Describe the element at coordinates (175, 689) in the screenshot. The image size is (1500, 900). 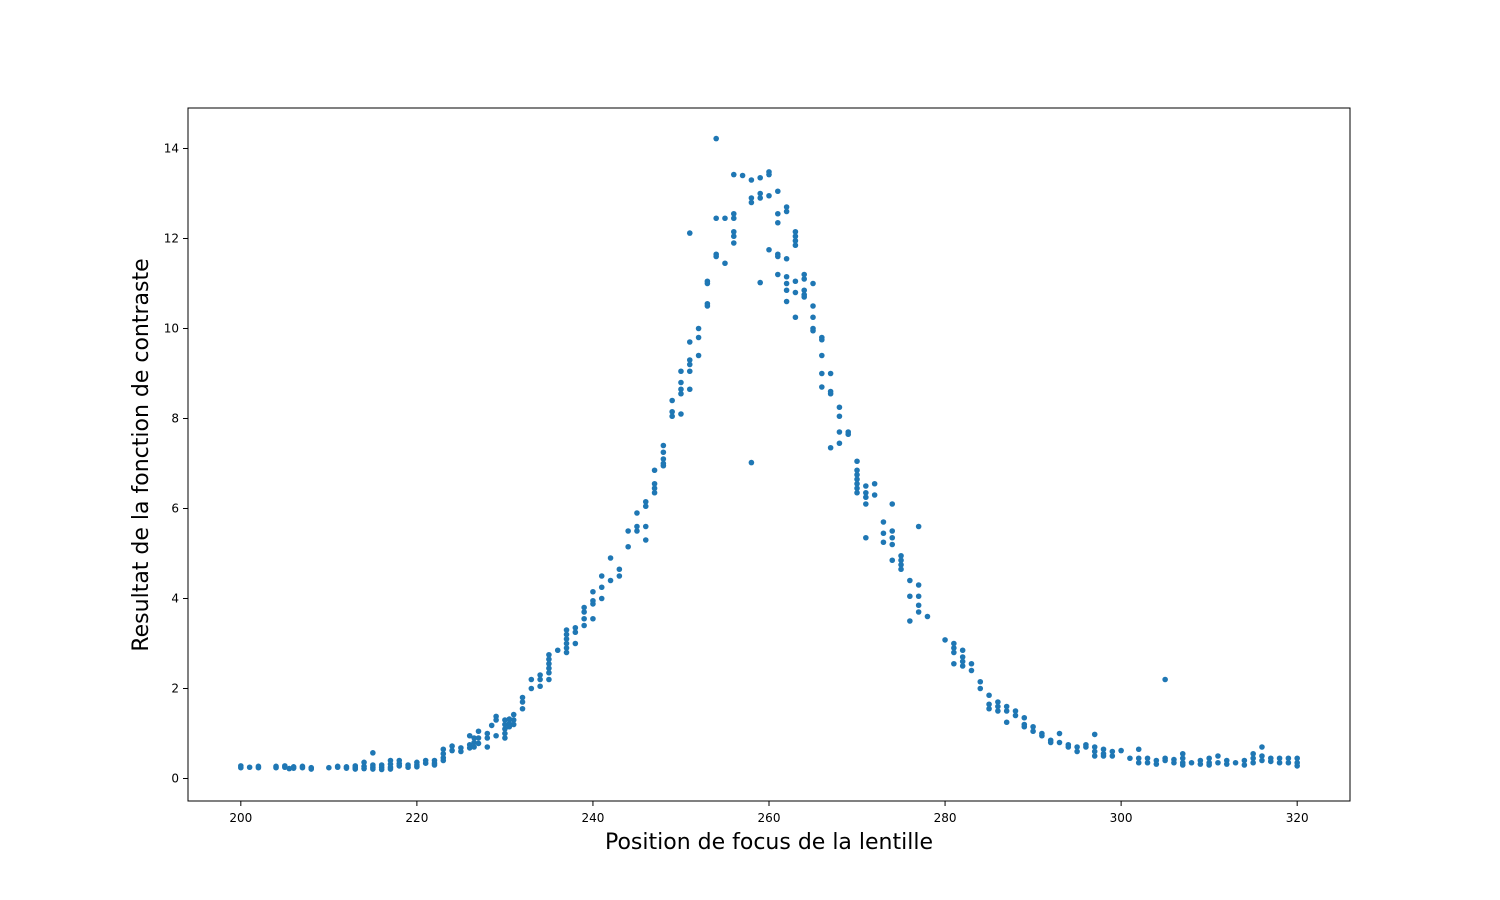
I see `y-tick-label: 2` at that location.